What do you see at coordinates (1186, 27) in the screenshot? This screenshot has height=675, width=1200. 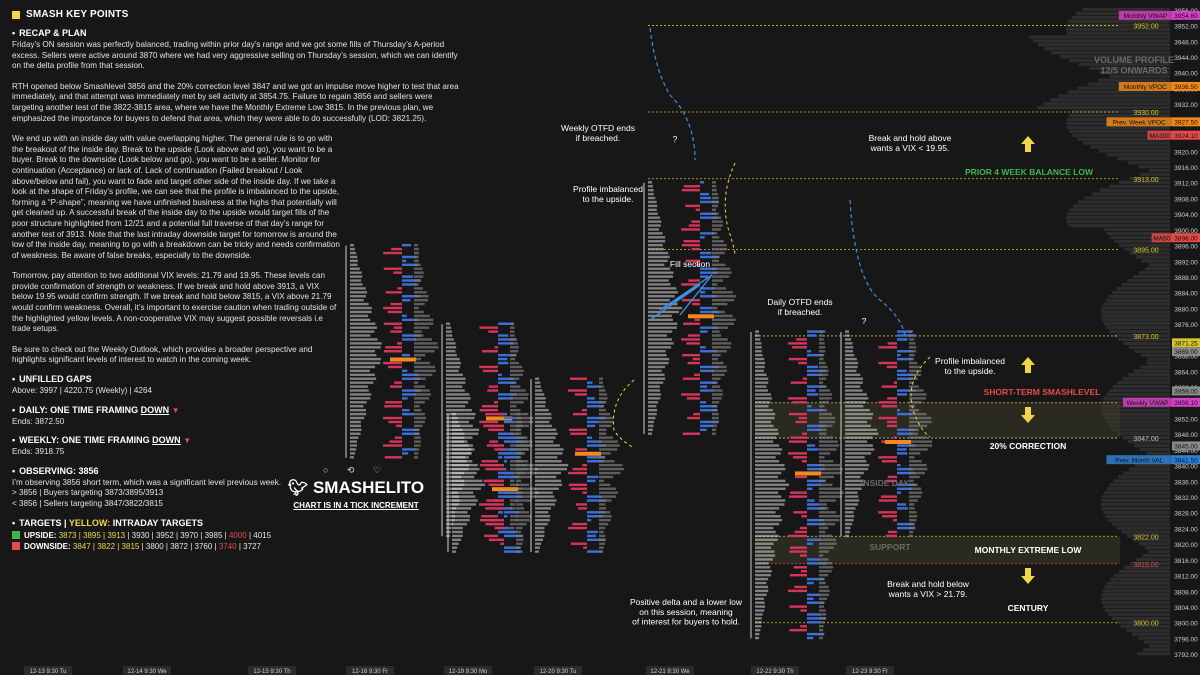 I see `price-tick-label: 3952.00` at bounding box center [1186, 27].